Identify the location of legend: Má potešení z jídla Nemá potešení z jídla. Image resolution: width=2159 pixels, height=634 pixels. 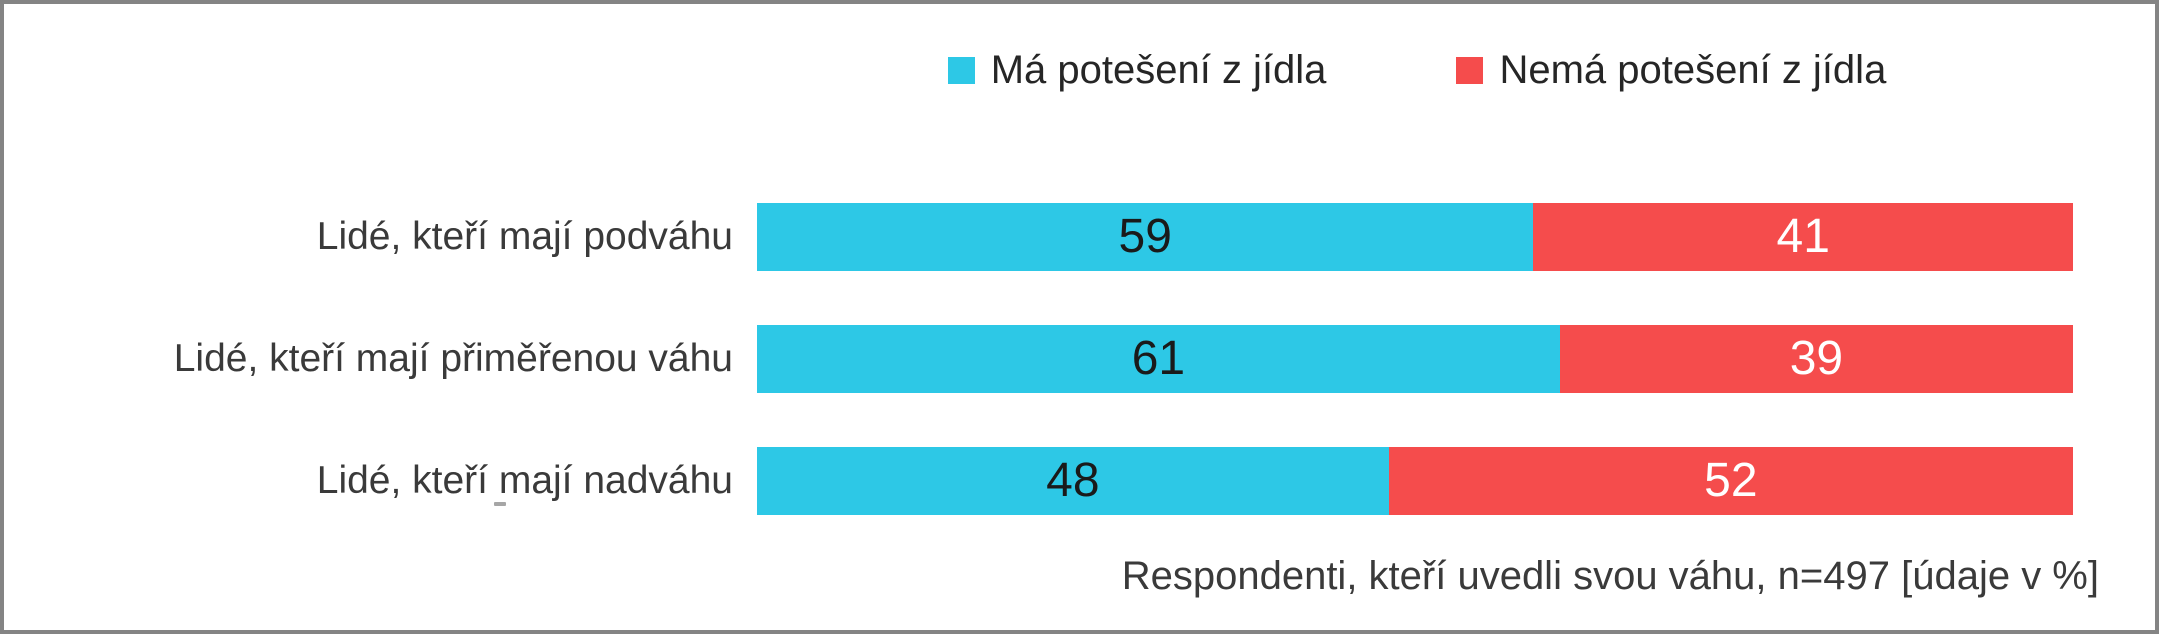
(1417, 70).